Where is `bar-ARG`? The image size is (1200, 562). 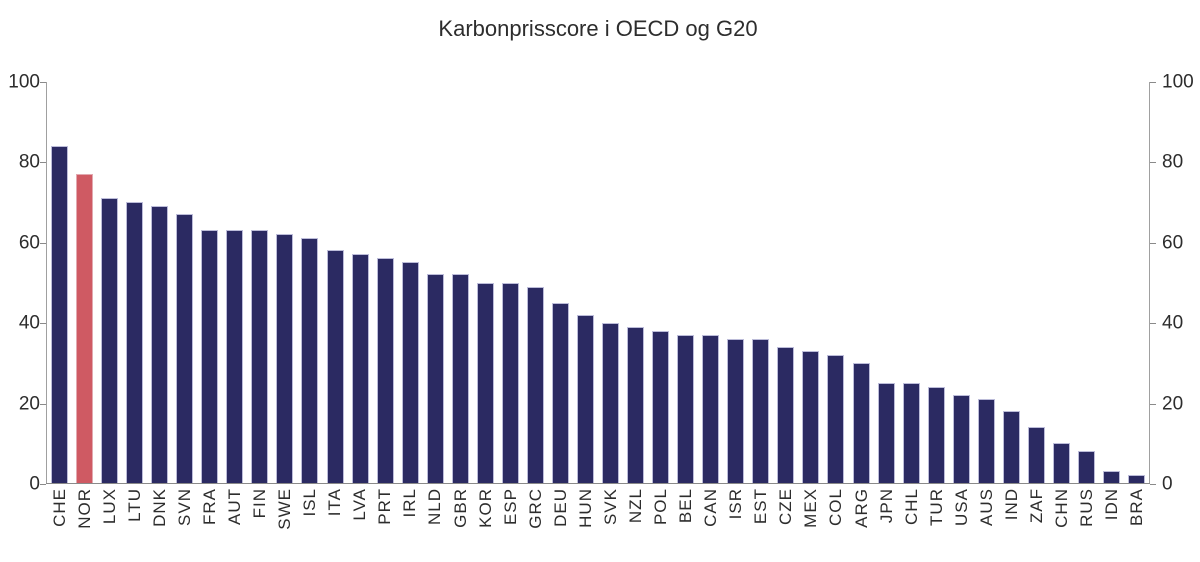
bar-ARG is located at coordinates (861, 422).